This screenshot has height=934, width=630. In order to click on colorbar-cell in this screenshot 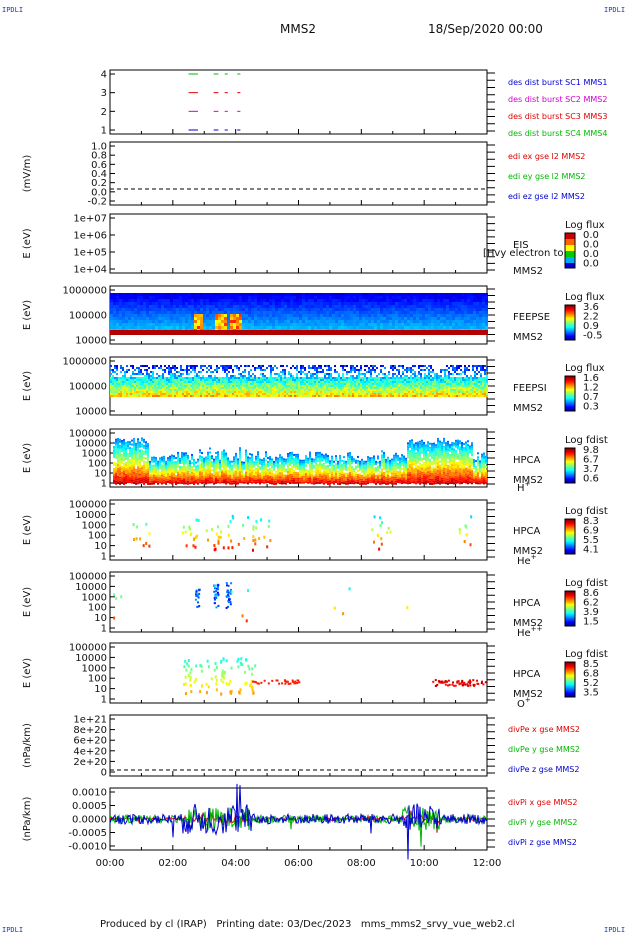, I will do `click(570, 387)`.